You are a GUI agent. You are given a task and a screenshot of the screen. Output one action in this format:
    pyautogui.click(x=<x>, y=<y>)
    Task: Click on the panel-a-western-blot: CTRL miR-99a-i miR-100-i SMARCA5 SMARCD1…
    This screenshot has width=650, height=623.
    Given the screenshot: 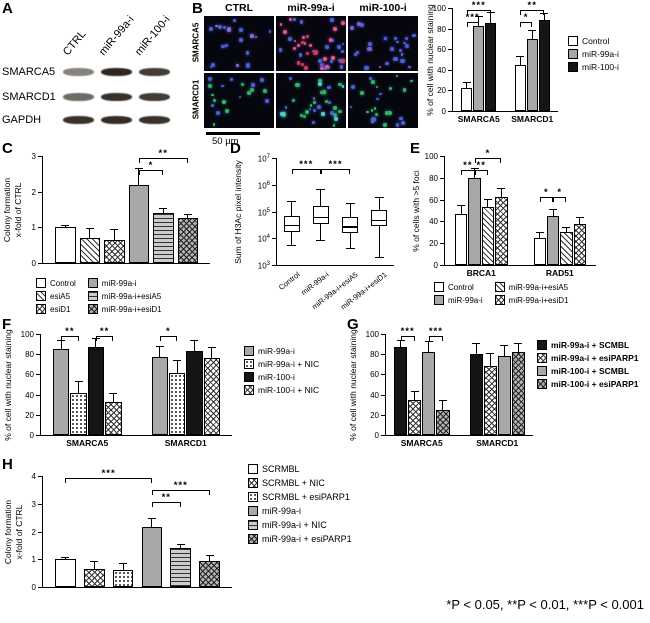 What is the action you would take?
    pyautogui.click(x=95, y=70)
    